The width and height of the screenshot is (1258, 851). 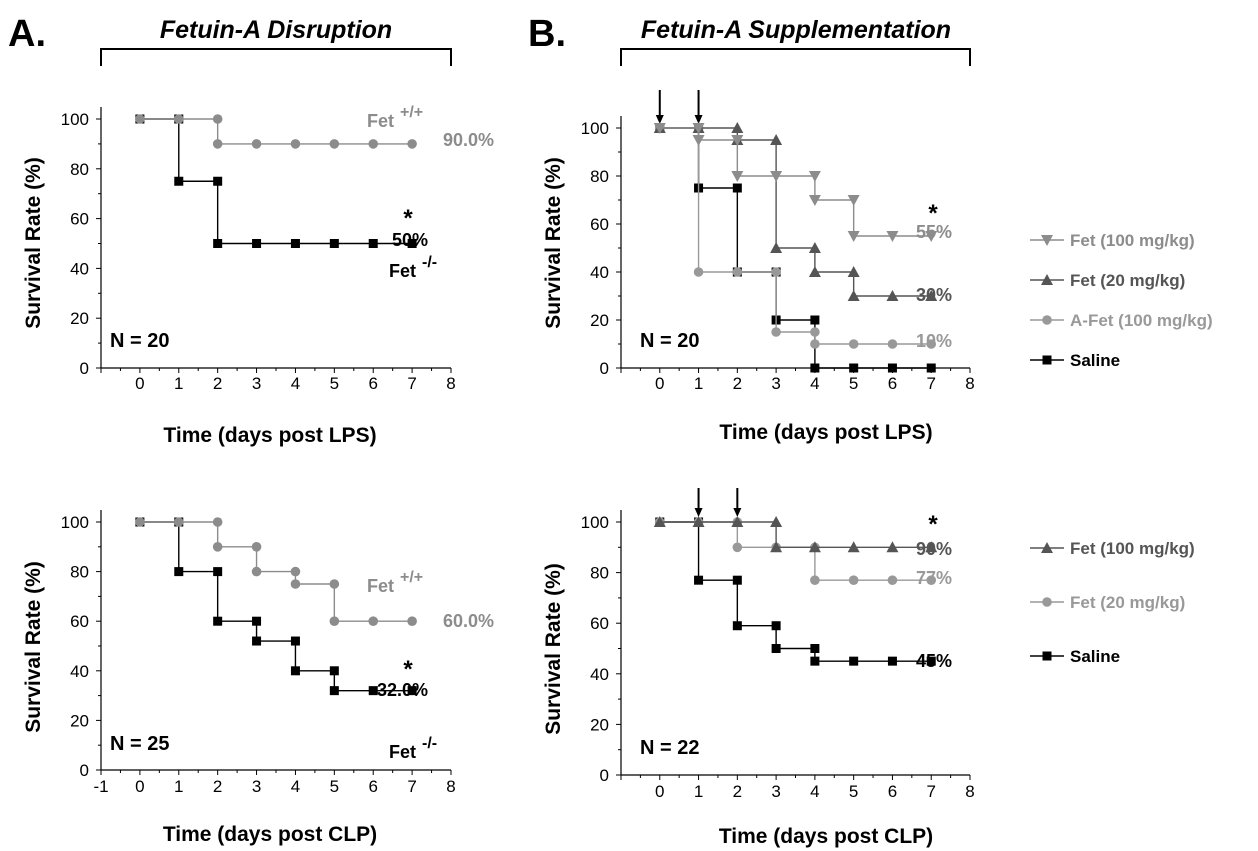 What do you see at coordinates (468, 621) in the screenshot?
I see `end-value-label: 60.0%` at bounding box center [468, 621].